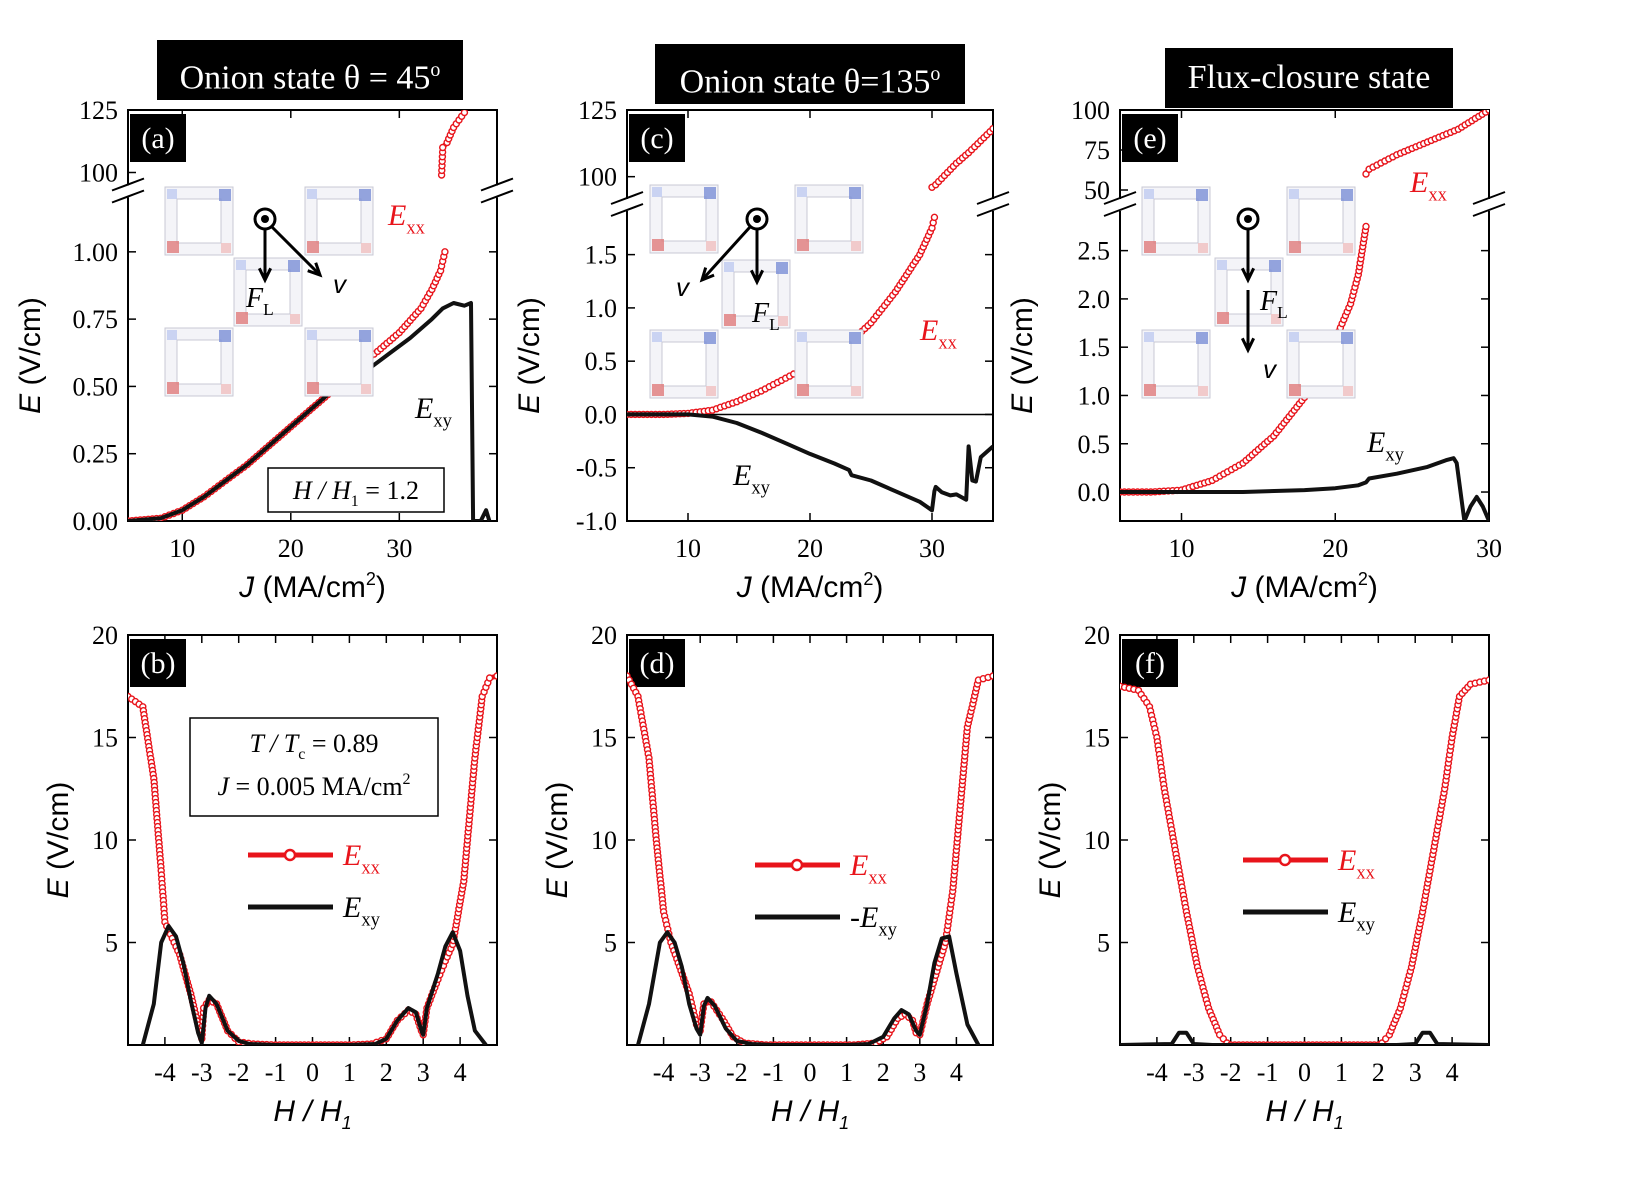 This screenshot has height=1190, width=1631. What do you see at coordinates (460, 1072) in the screenshot?
I see `x-tick-label: 4` at bounding box center [460, 1072].